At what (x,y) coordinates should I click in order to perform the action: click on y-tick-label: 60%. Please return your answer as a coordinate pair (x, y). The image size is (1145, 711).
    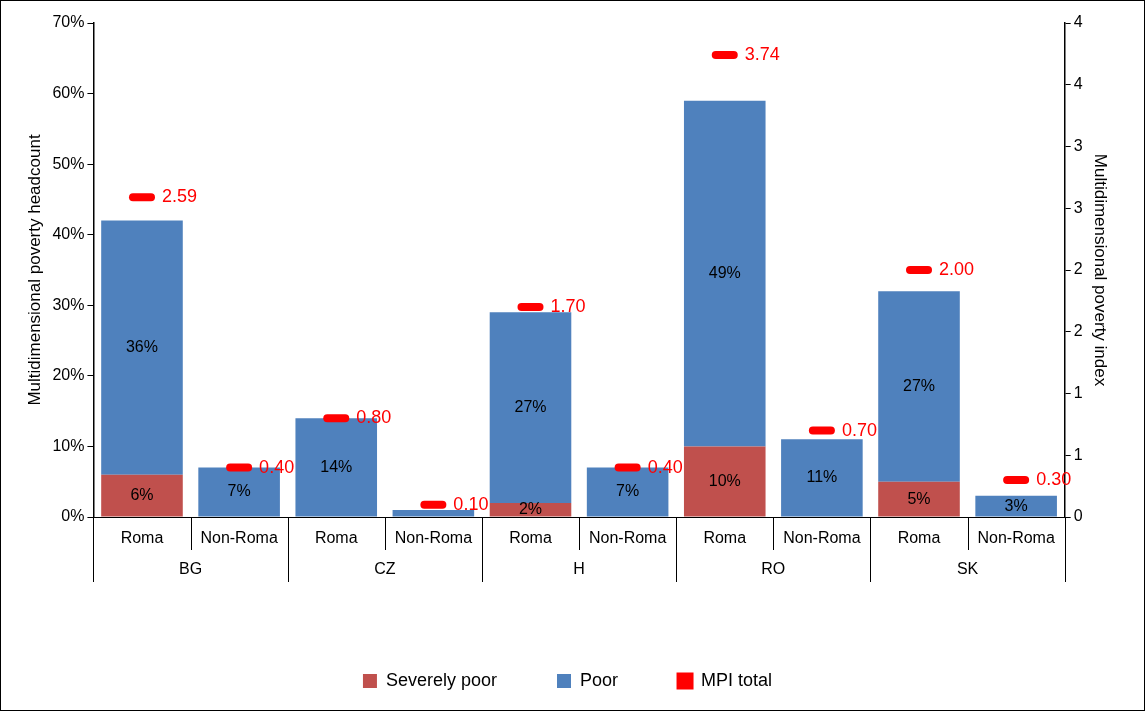
    Looking at the image, I should click on (68, 92).